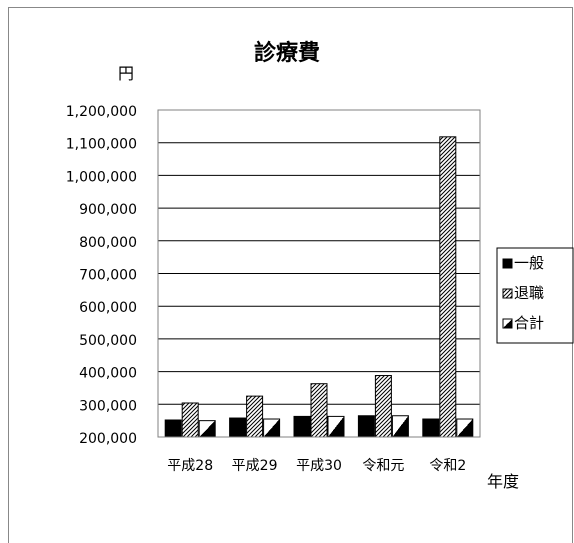  What do you see at coordinates (108, 439) in the screenshot?
I see `y-tick-label: 200,000` at bounding box center [108, 439].